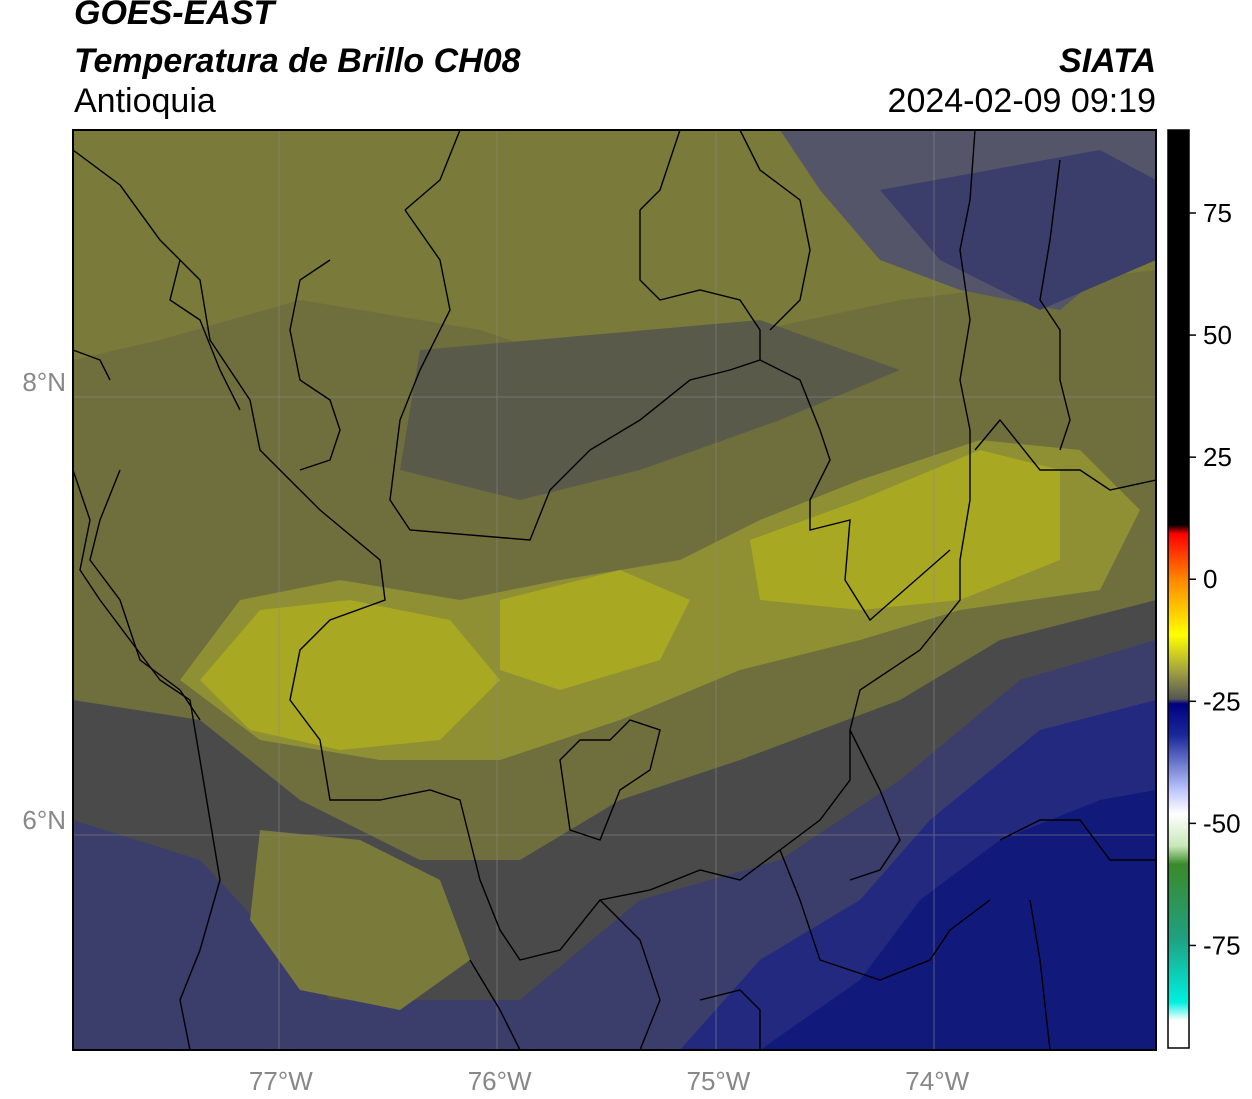  What do you see at coordinates (174, 16) in the screenshot?
I see `satellite-title: GOES-EAST` at bounding box center [174, 16].